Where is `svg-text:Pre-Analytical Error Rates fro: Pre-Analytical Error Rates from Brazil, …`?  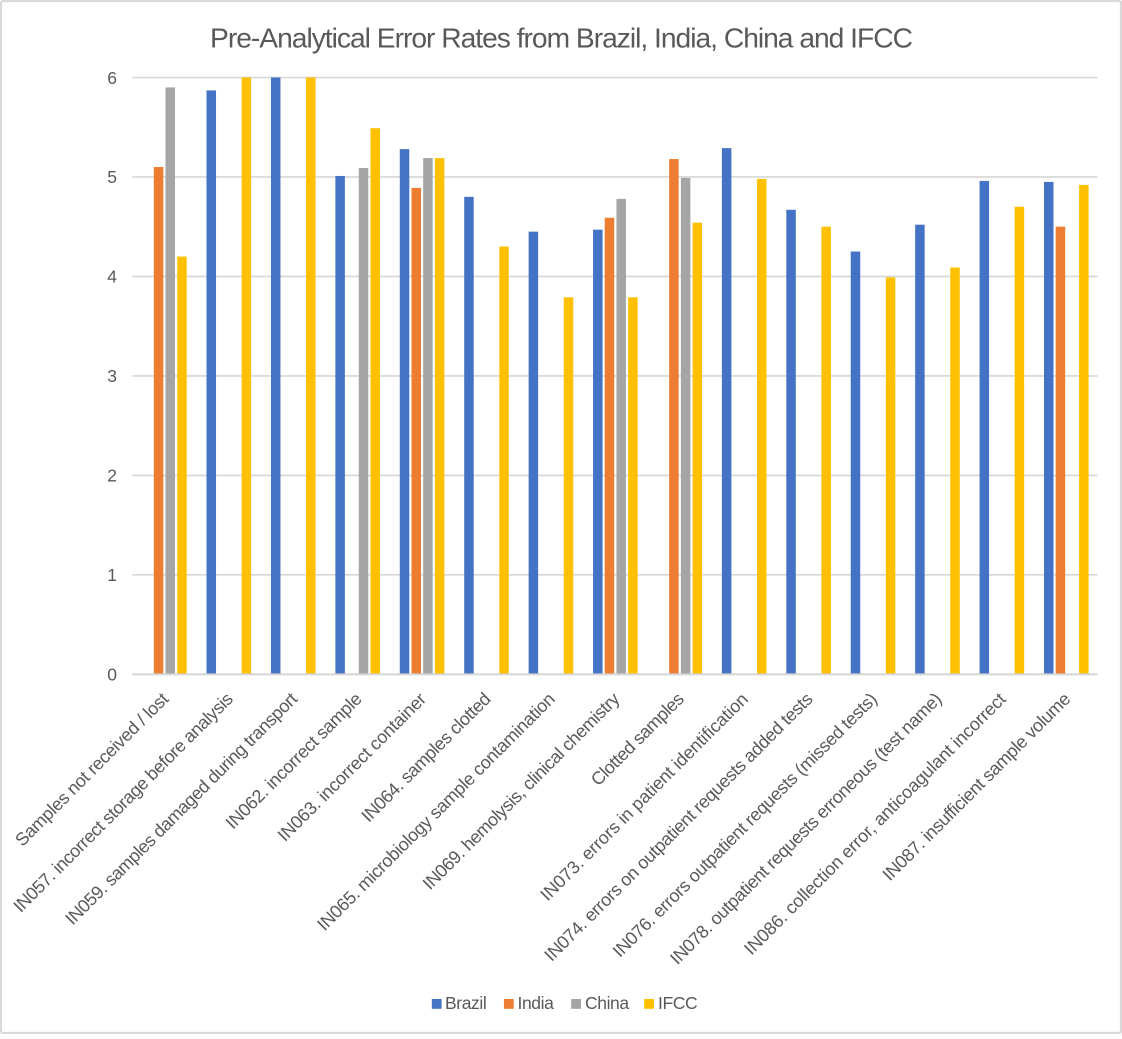
svg-text:Pre-Analytical Error Rates fro: Pre-Analytical Error Rates from Brazil, … is located at coordinates (561, 38).